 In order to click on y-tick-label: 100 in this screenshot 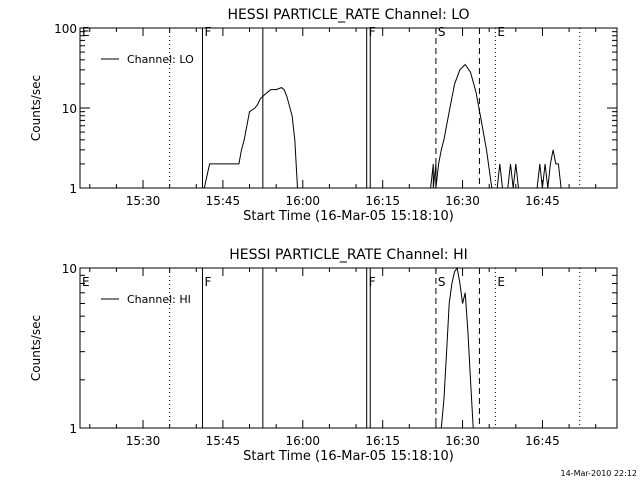, I will do `click(65, 29)`.